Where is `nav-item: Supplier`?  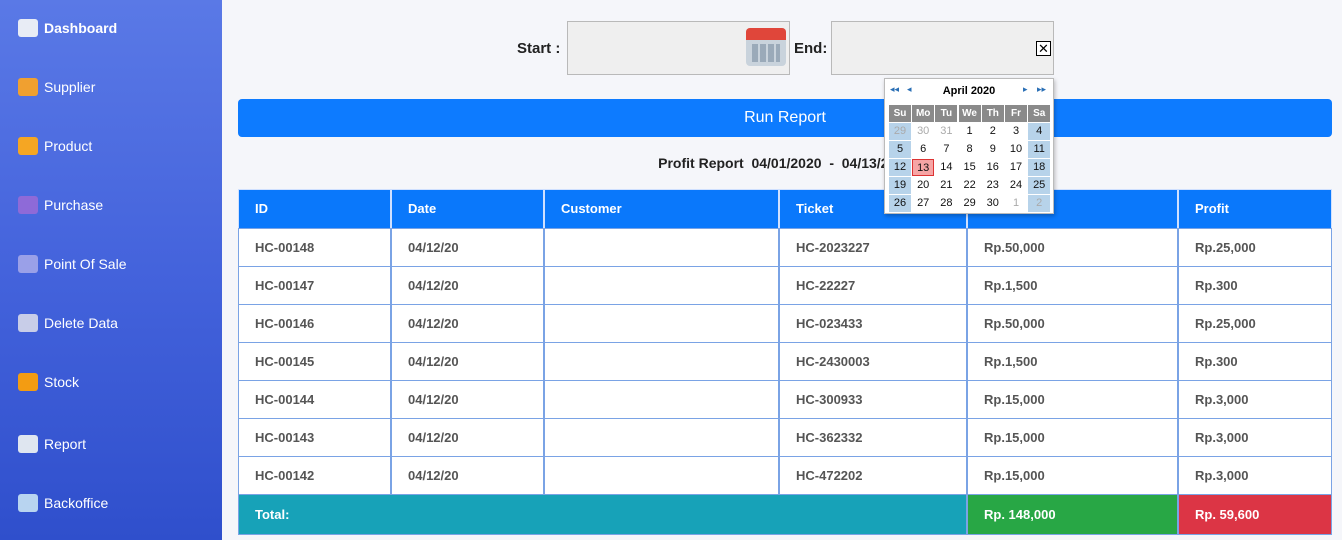 nav-item: Supplier is located at coordinates (56, 87).